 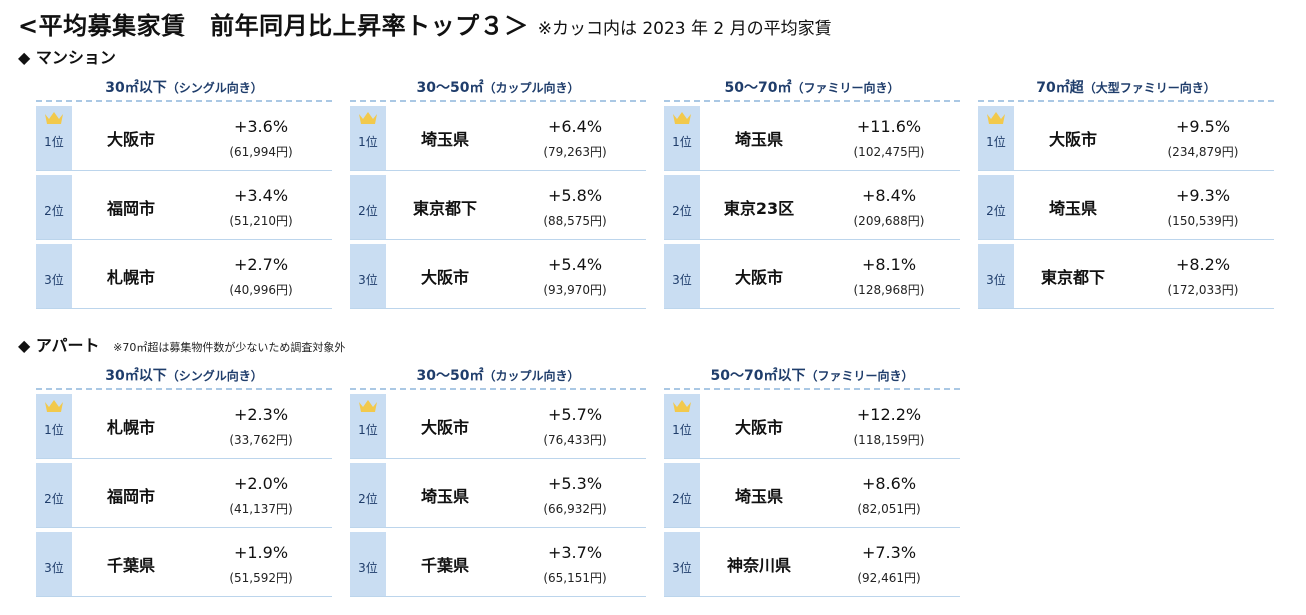 What do you see at coordinates (812, 564) in the screenshot?
I see `ranking-row: 3位 神奈川県 +7.3% (92,461円)` at bounding box center [812, 564].